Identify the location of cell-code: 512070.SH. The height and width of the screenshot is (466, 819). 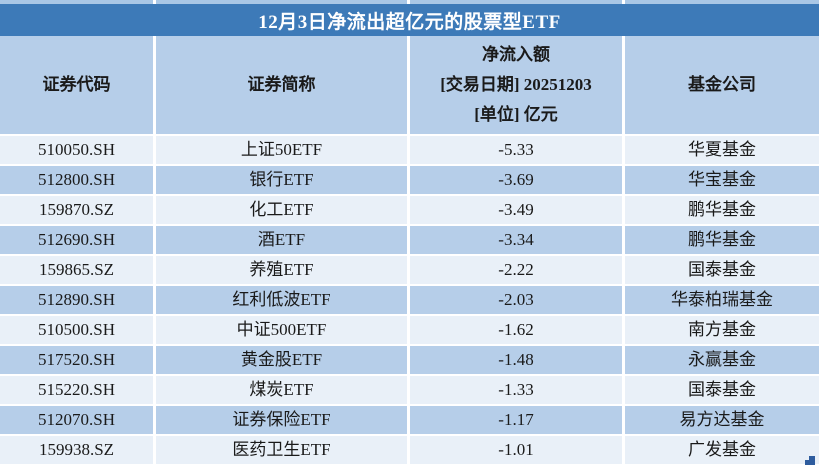
(78, 421).